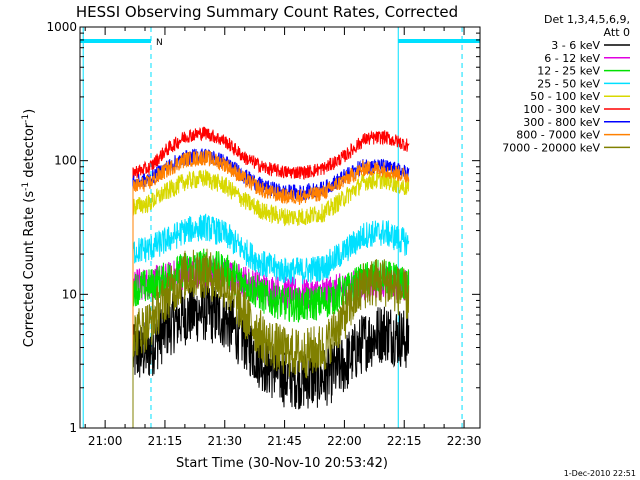 The image size is (640, 480). What do you see at coordinates (29, 111) in the screenshot?
I see `y-axis-title-suffix: )` at bounding box center [29, 111].